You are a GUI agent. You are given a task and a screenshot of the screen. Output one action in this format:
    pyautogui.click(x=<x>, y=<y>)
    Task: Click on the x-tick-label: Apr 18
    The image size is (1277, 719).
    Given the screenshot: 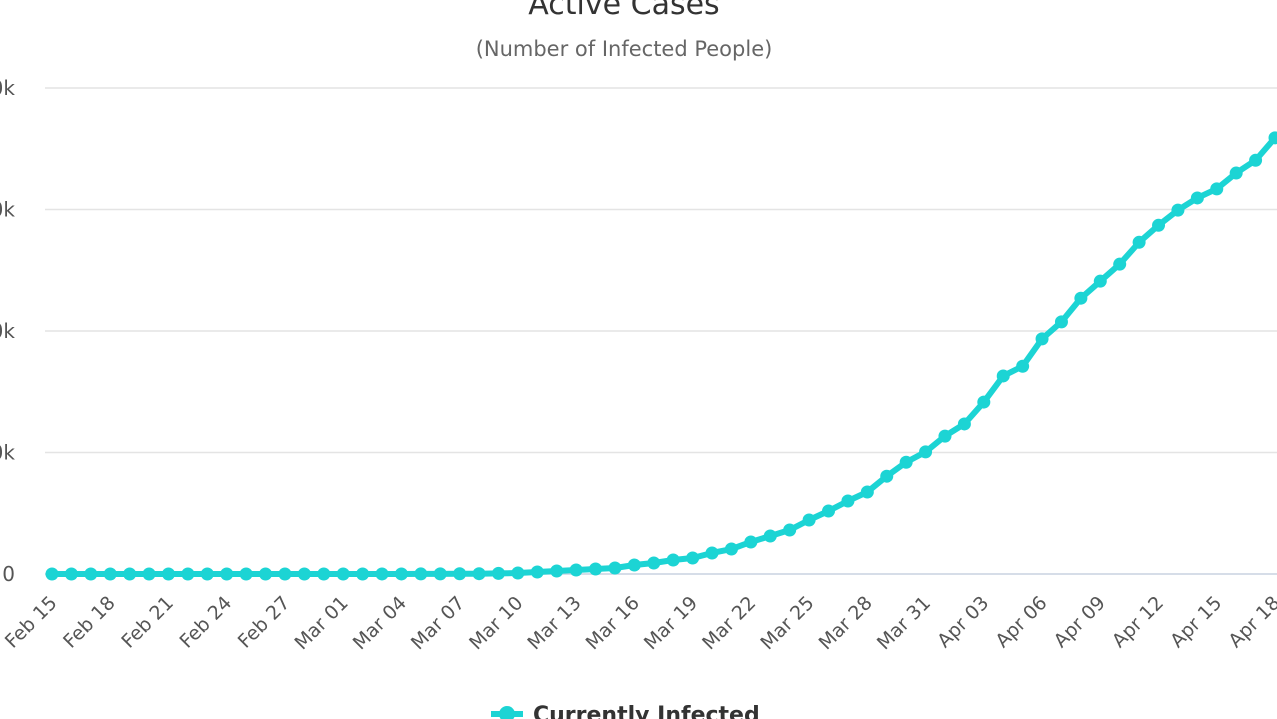 What is the action you would take?
    pyautogui.click(x=1250, y=622)
    